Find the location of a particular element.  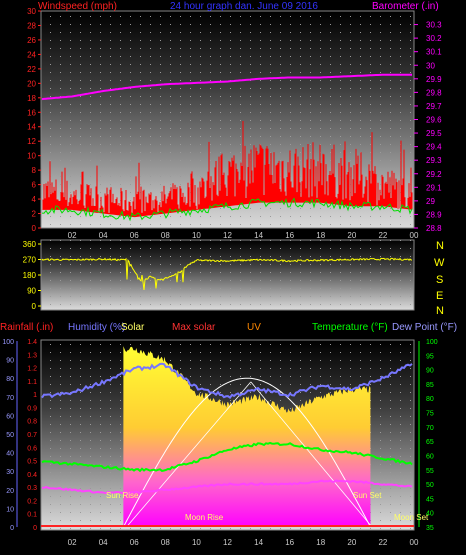

baro-ytick-label: 29.4 is located at coordinates (434, 147).